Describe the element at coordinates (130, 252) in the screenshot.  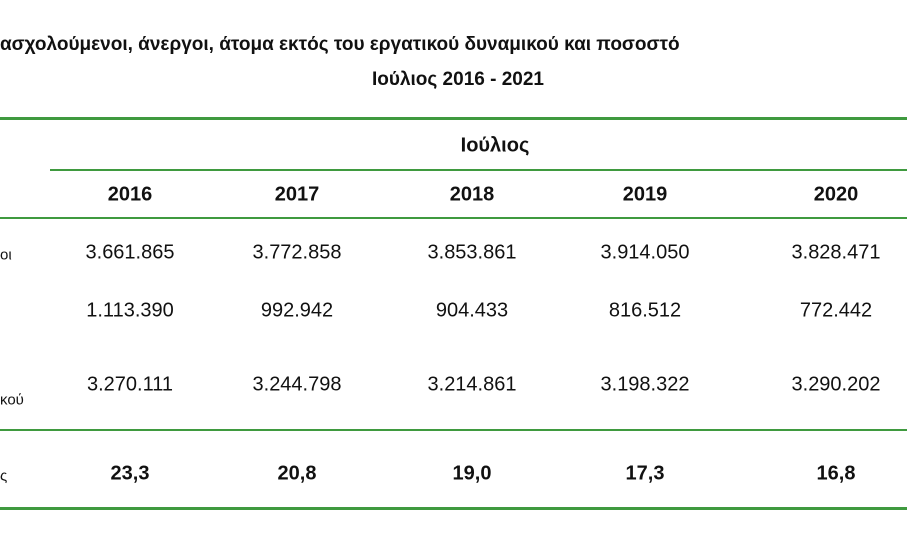
I see `cell: 3.661.865` at that location.